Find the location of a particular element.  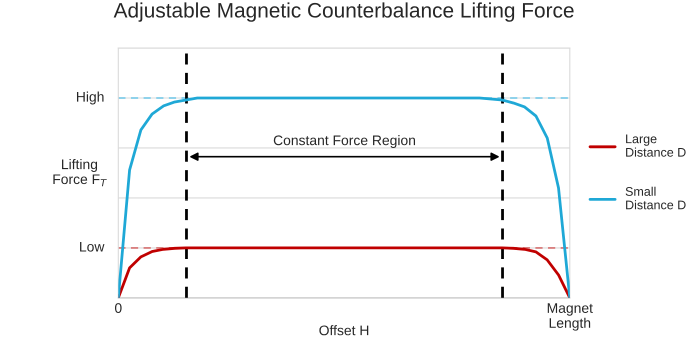

x-axis-title: Offset H is located at coordinates (343, 330).